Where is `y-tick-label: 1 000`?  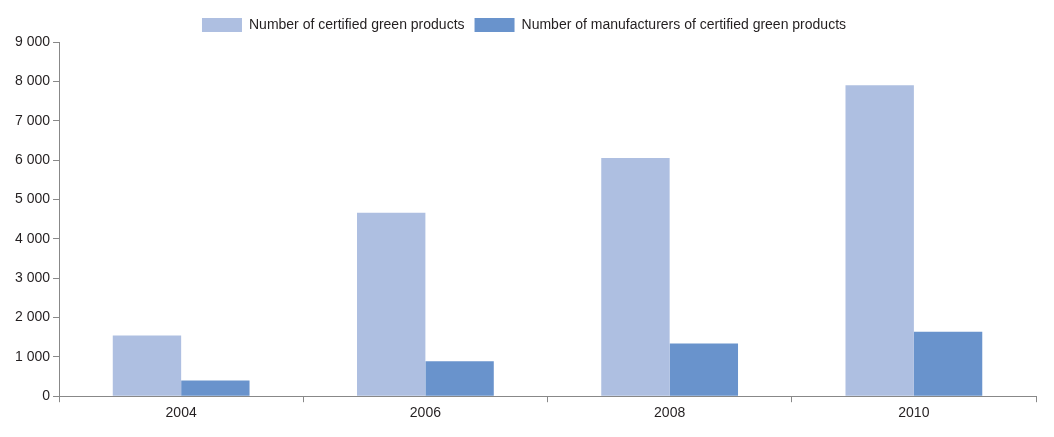 y-tick-label: 1 000 is located at coordinates (32, 355).